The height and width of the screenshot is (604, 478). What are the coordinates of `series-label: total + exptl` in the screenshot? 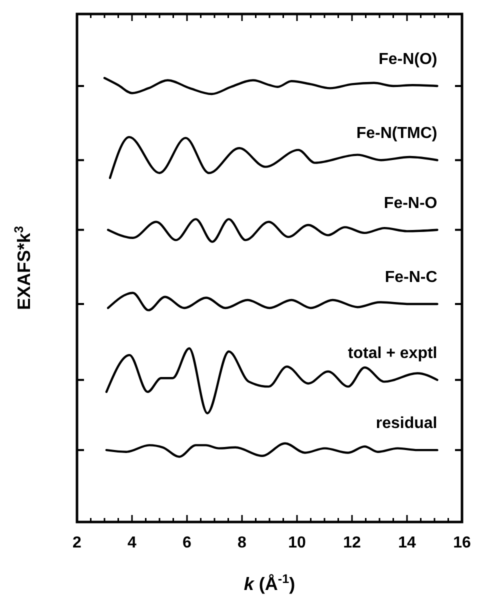 It's located at (393, 353).